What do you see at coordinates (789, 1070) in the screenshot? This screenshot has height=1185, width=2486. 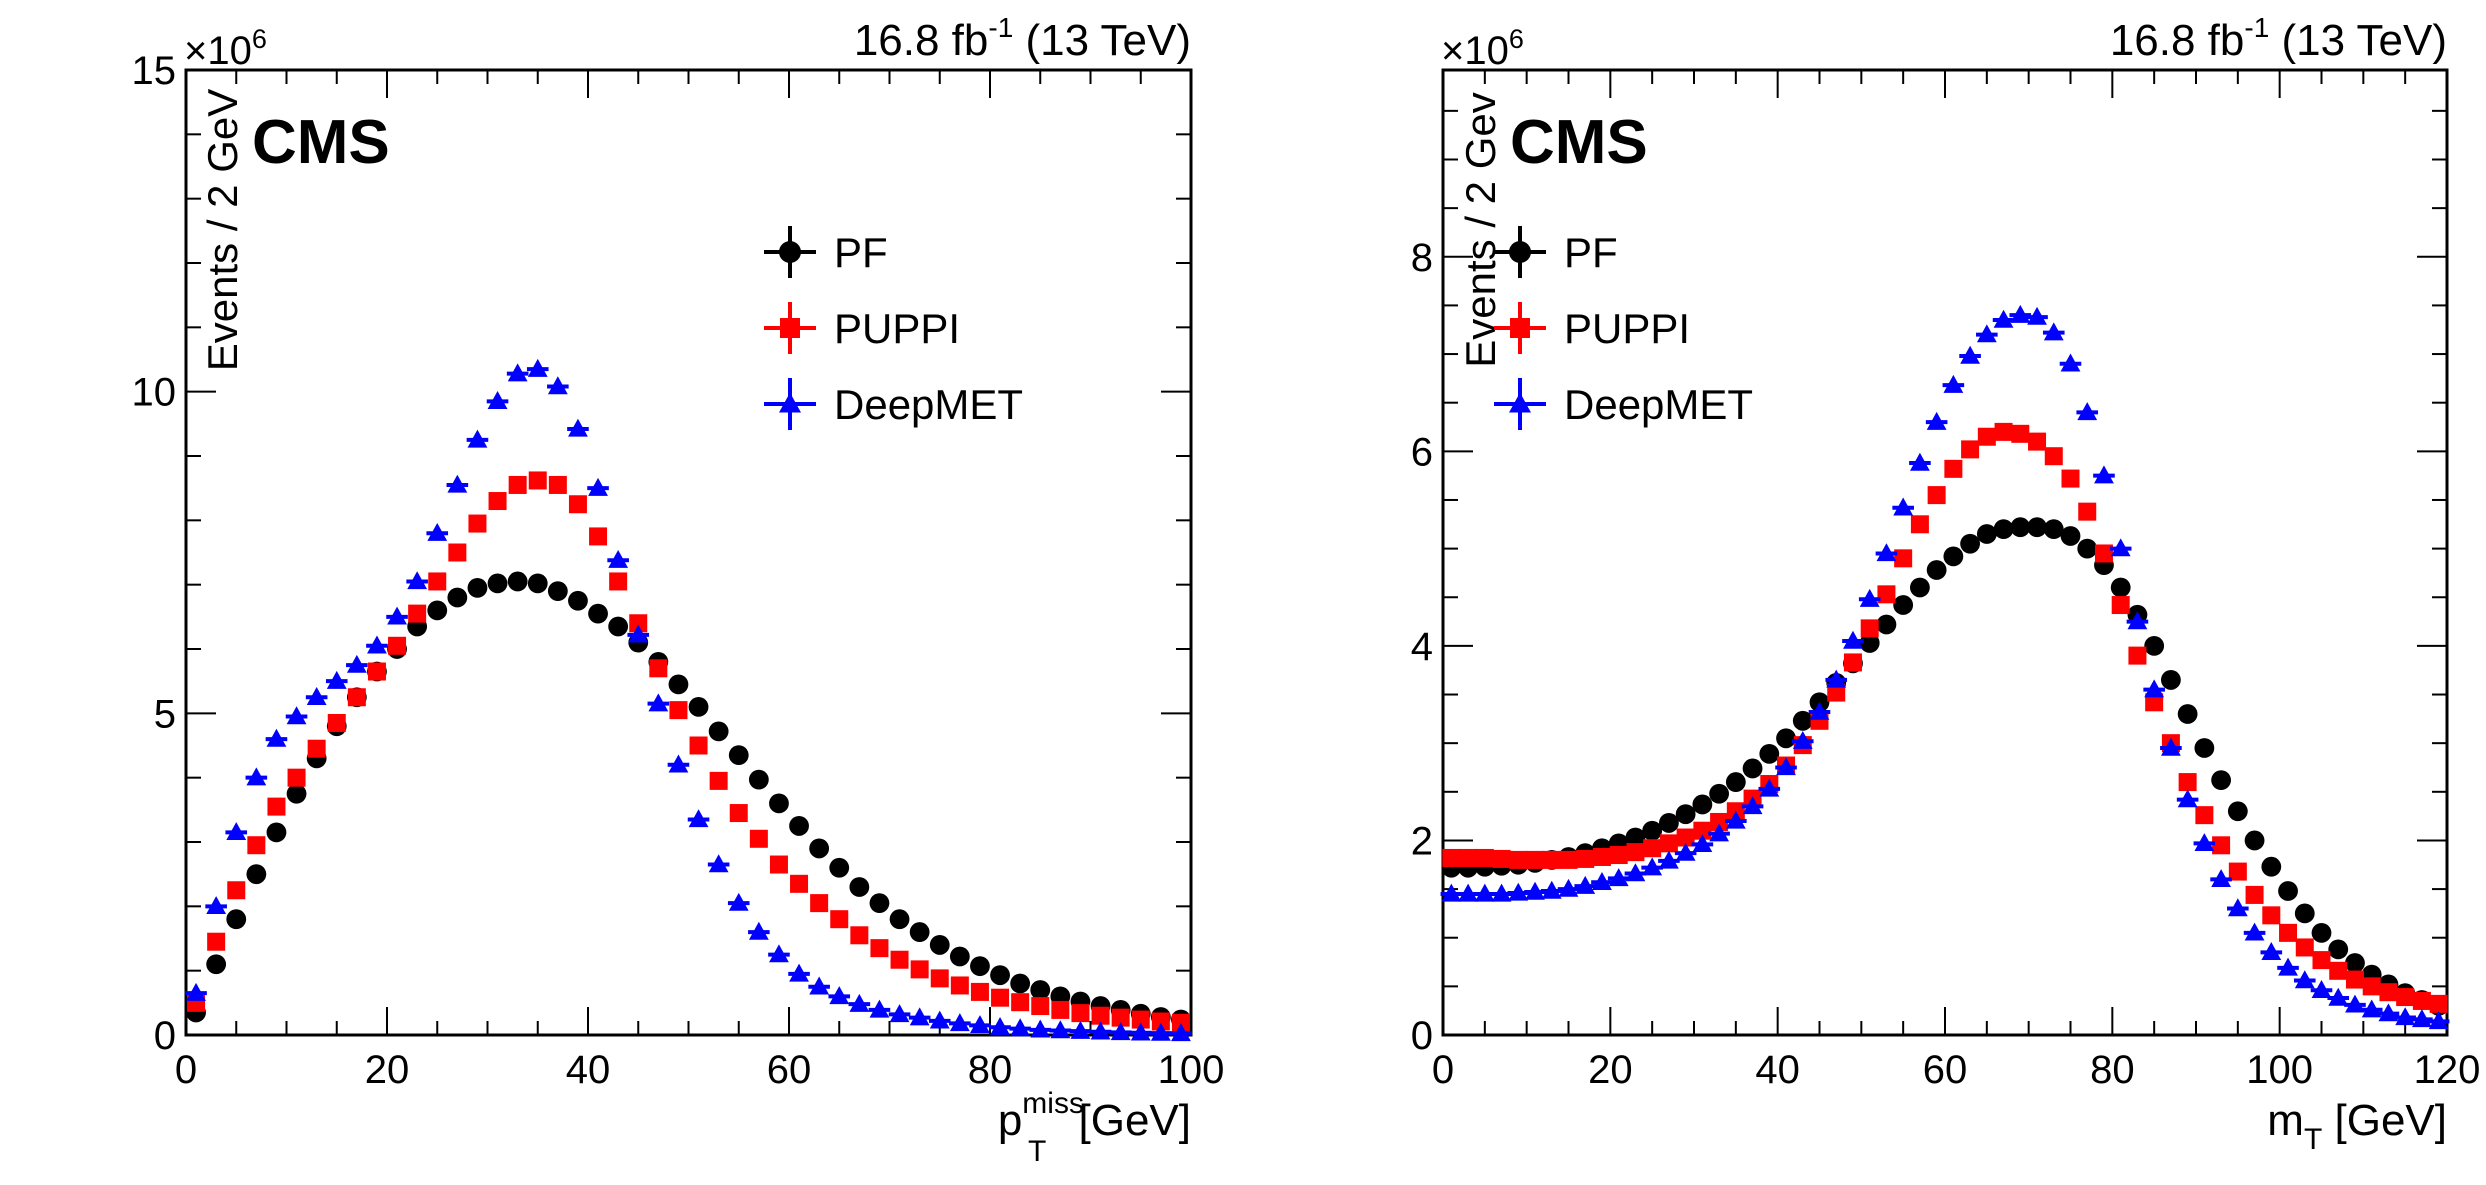 I see `x-tick-label: 60` at bounding box center [789, 1070].